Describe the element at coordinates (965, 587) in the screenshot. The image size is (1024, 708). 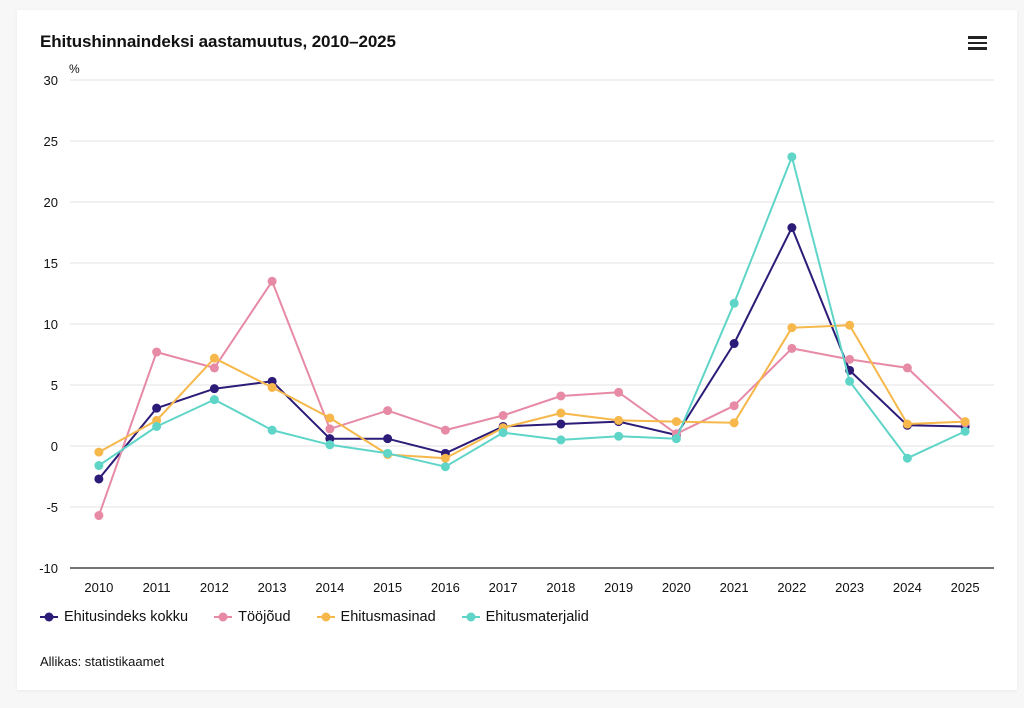
I see `x-tick-label: 2025` at that location.